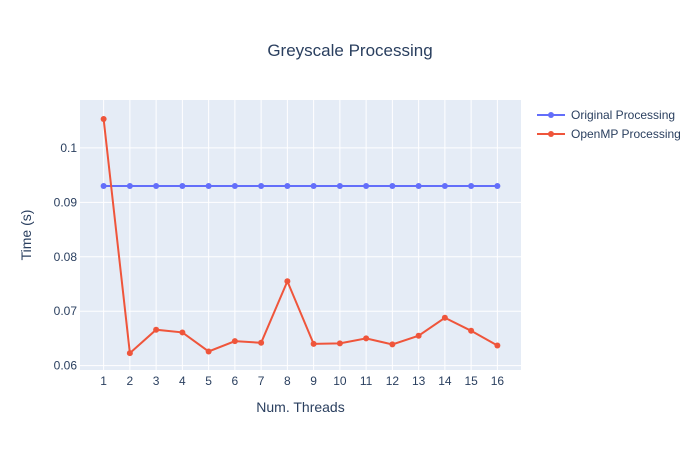 Image resolution: width=700 pixels, height=450 pixels. Describe the element at coordinates (366, 381) in the screenshot. I see `x-tick-label: 11` at that location.